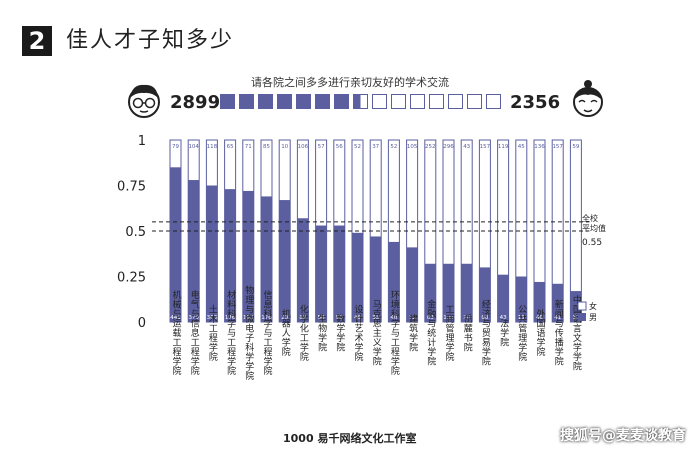 This screenshot has width=700, height=453. I want to click on watermark: 搜狐号@麦麦谈教育, so click(623, 436).